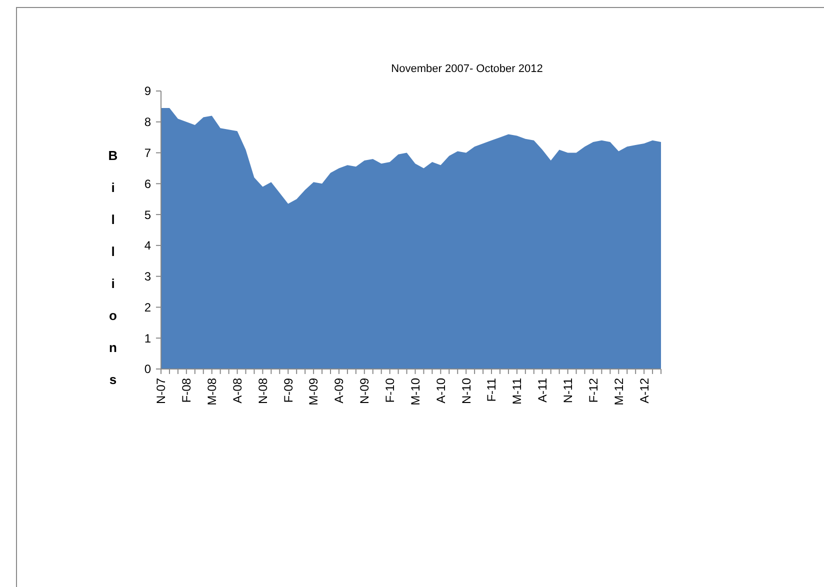  Describe the element at coordinates (148, 183) in the screenshot. I see `y-tick-label: 6` at that location.